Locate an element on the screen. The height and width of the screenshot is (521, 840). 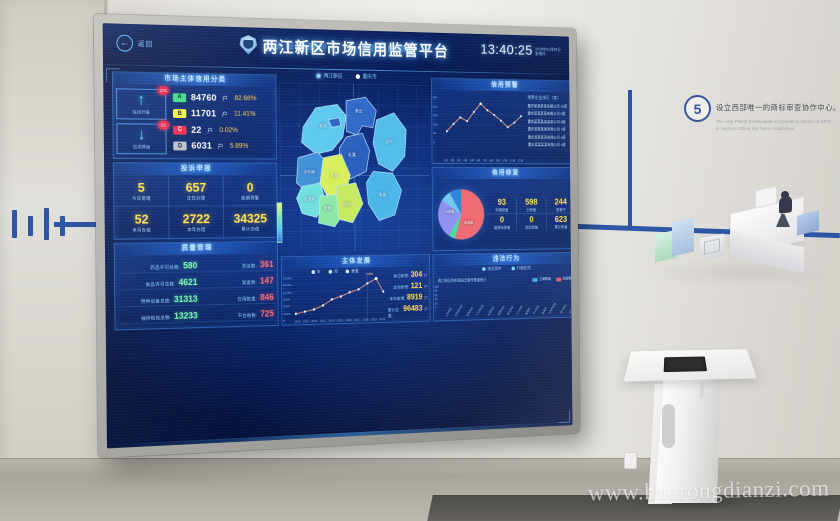
stat-cell: 34325 累计办结 is located at coordinates (250, 222).